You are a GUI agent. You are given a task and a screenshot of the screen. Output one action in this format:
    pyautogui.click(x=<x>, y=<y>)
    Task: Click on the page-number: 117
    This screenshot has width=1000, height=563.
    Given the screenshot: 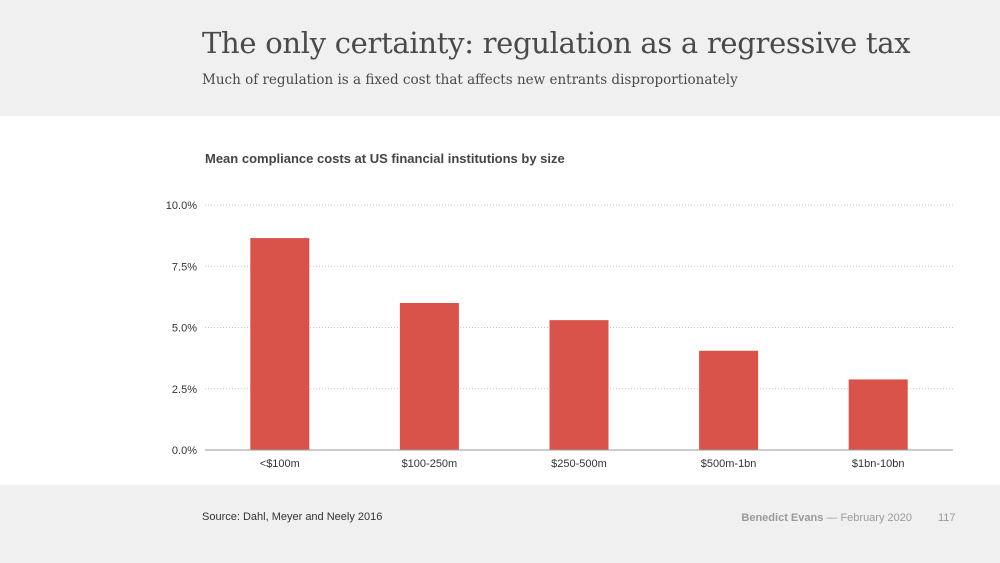 What is the action you would take?
    pyautogui.click(x=947, y=518)
    